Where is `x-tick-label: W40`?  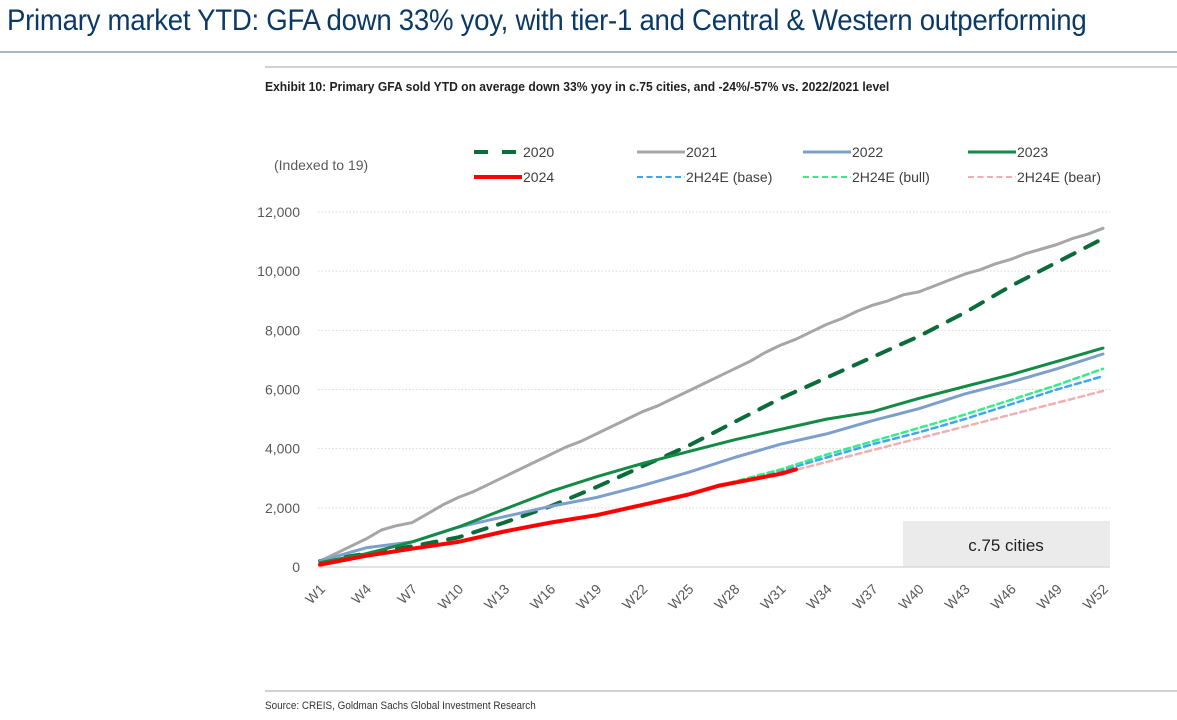
x-tick-label: W40 is located at coordinates (911, 597).